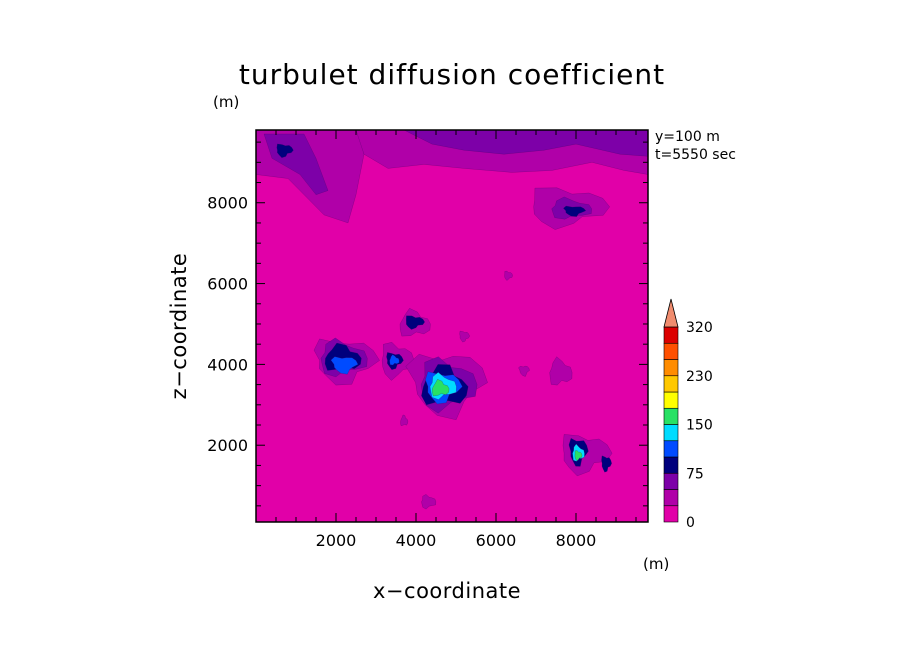  Describe the element at coordinates (440, 388) in the screenshot. I see `contour-center-core` at that location.